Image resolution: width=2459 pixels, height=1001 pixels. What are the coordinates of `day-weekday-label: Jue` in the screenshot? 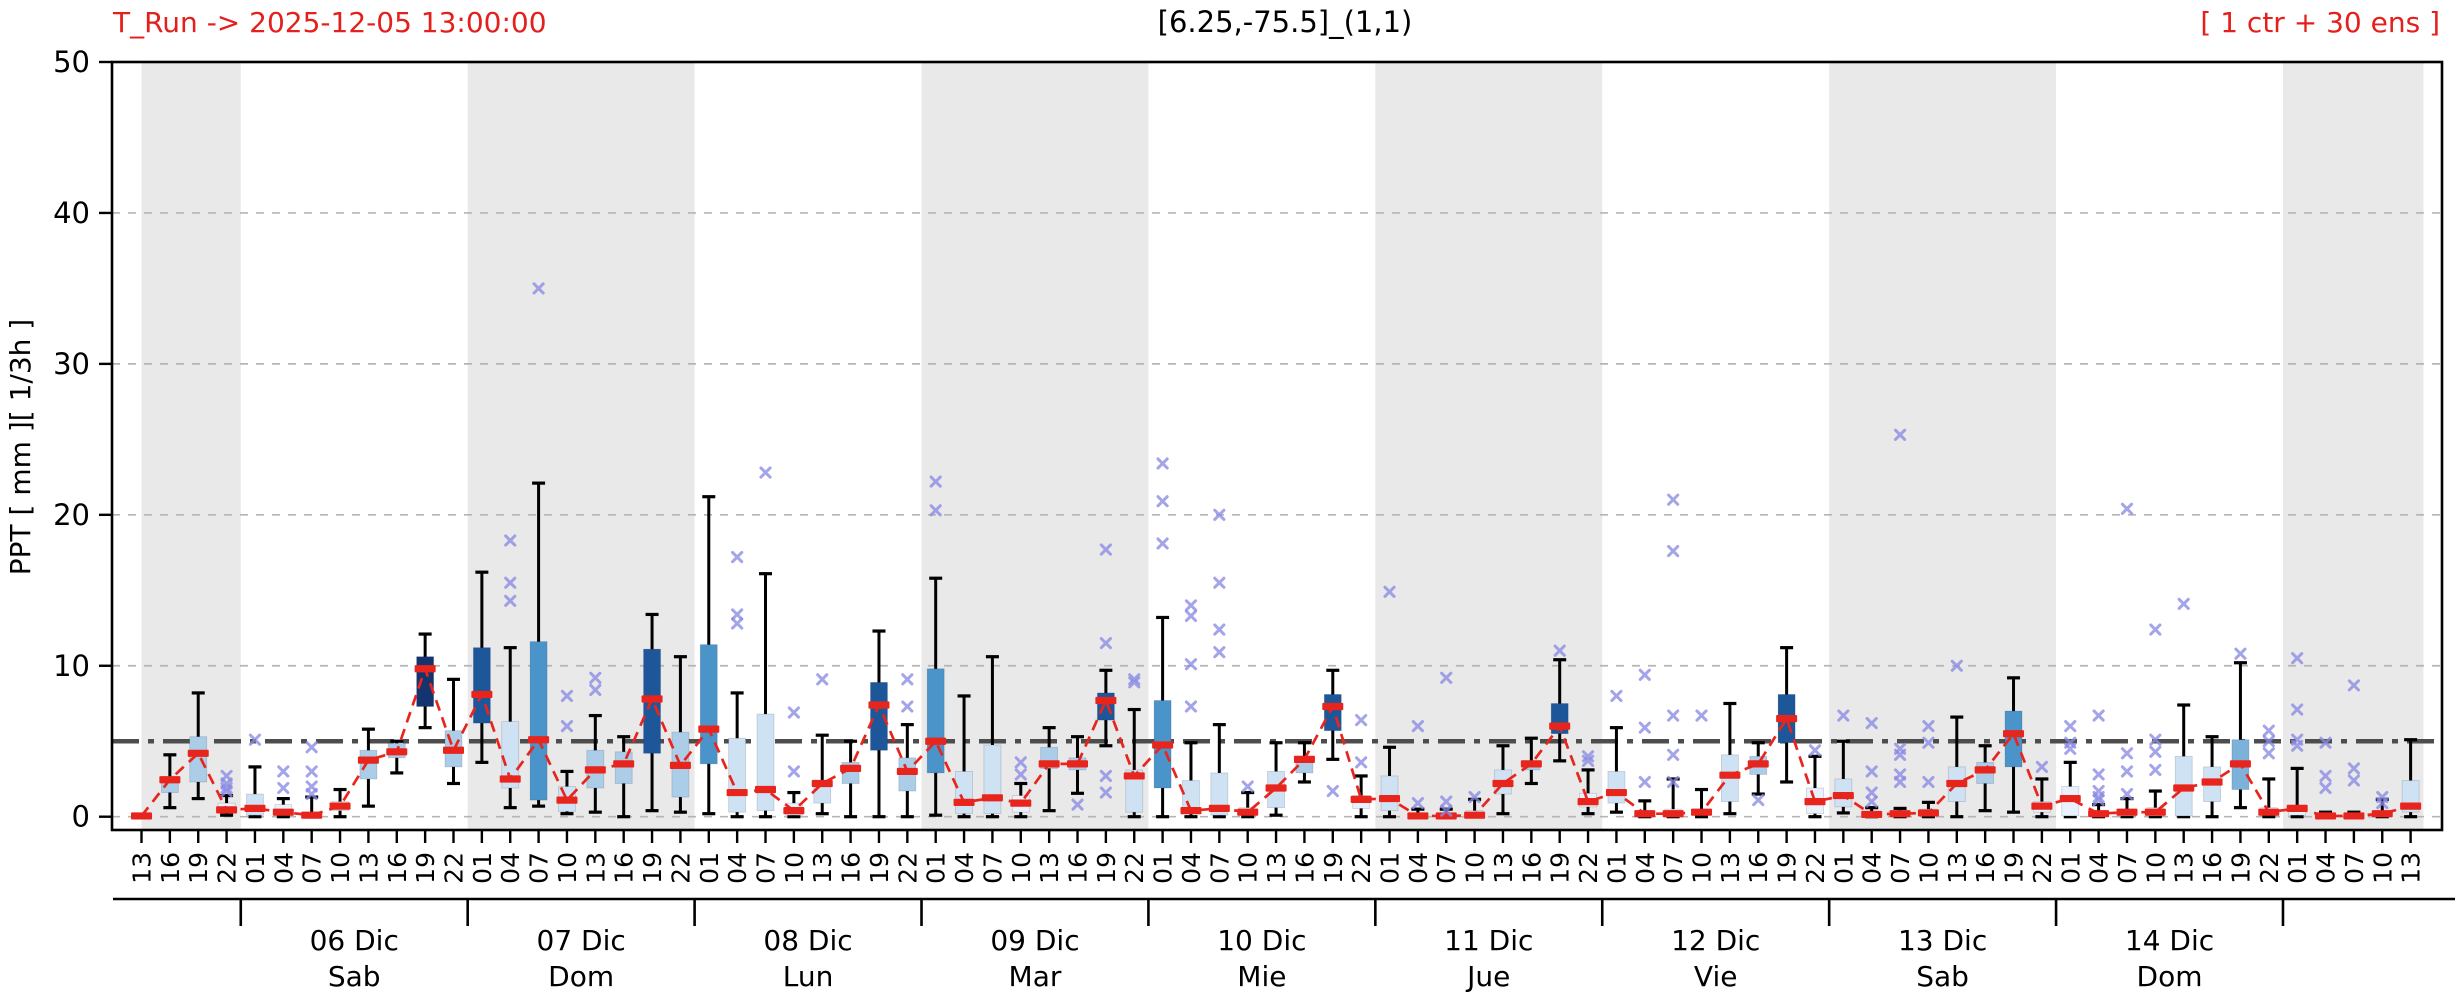 It's located at (1487, 976).